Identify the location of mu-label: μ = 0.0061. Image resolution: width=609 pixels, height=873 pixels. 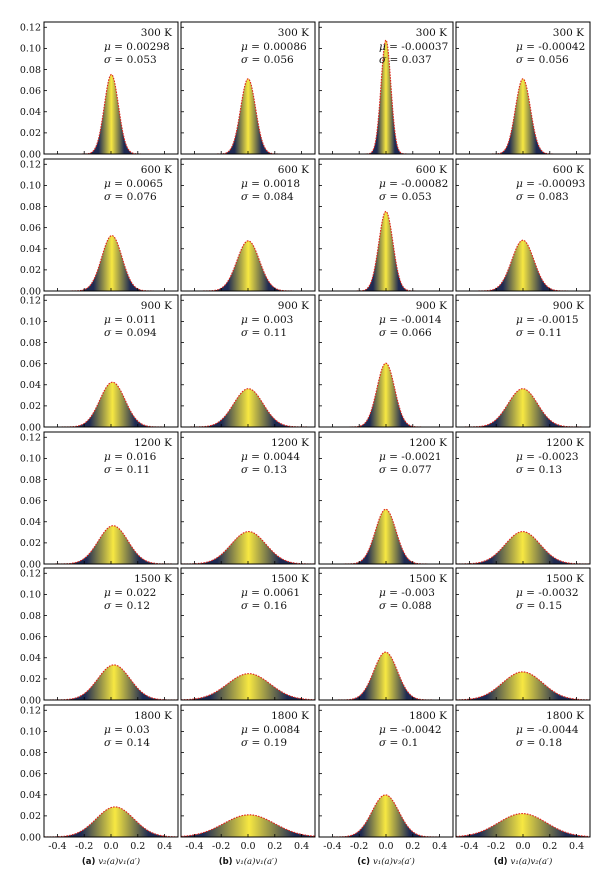
(270, 593).